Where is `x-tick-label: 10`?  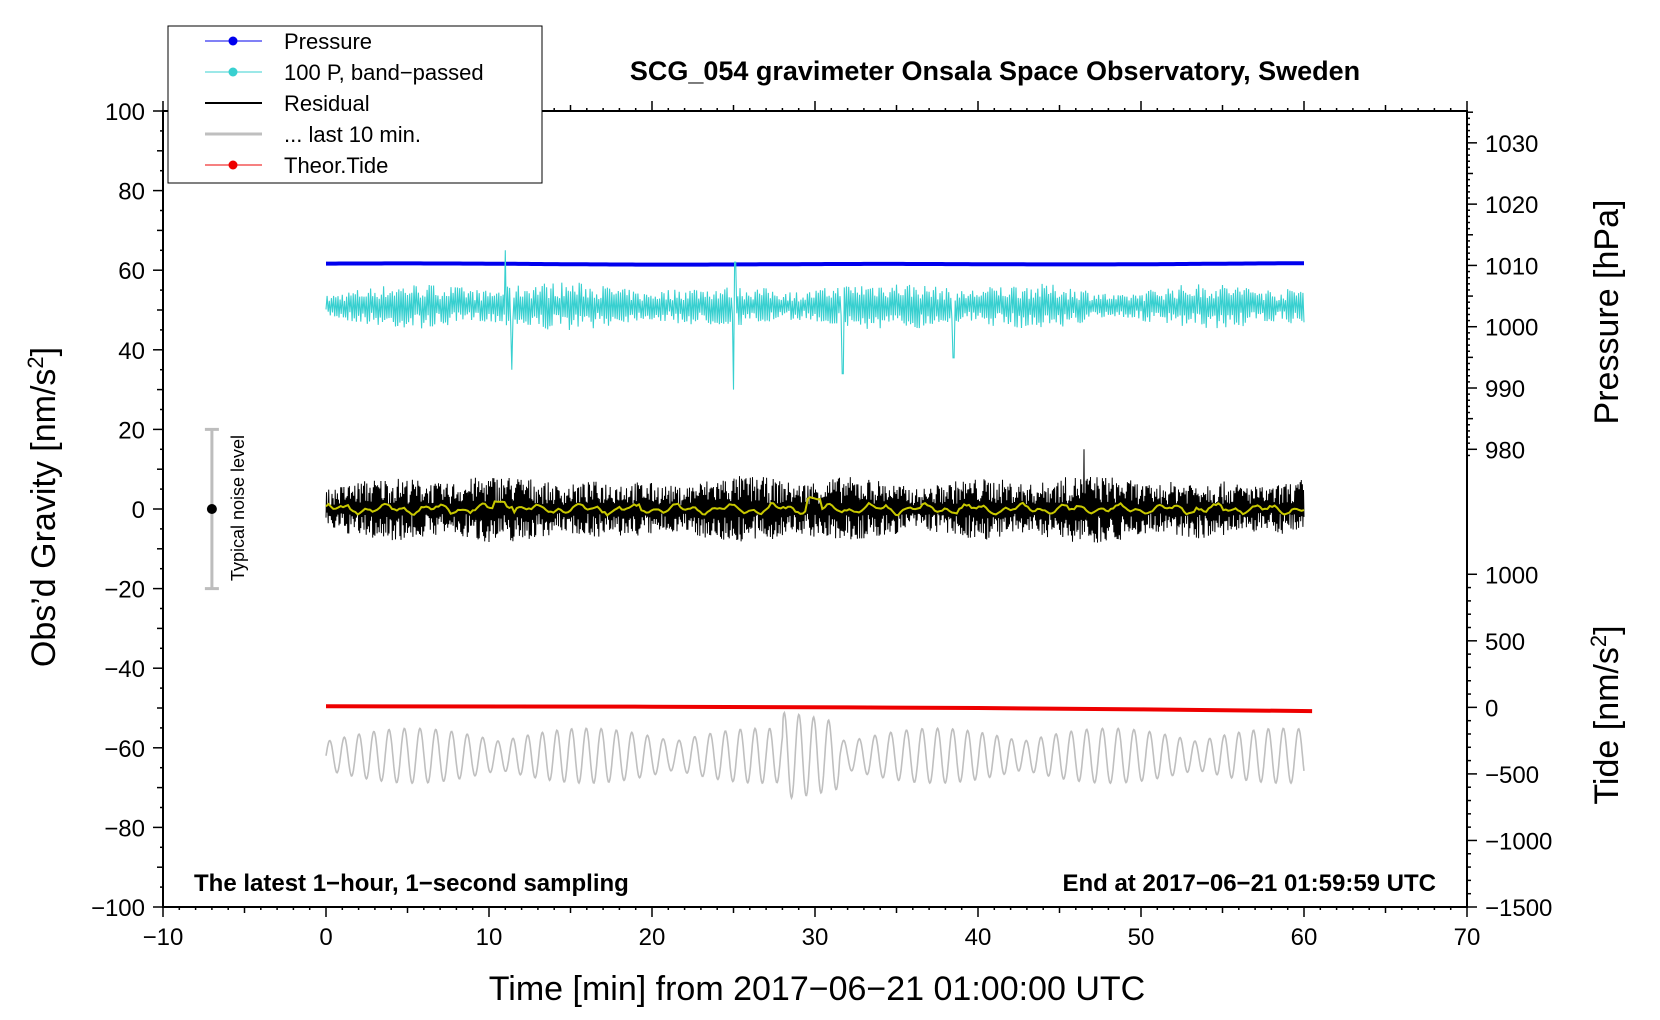 x-tick-label: 10 is located at coordinates (489, 937).